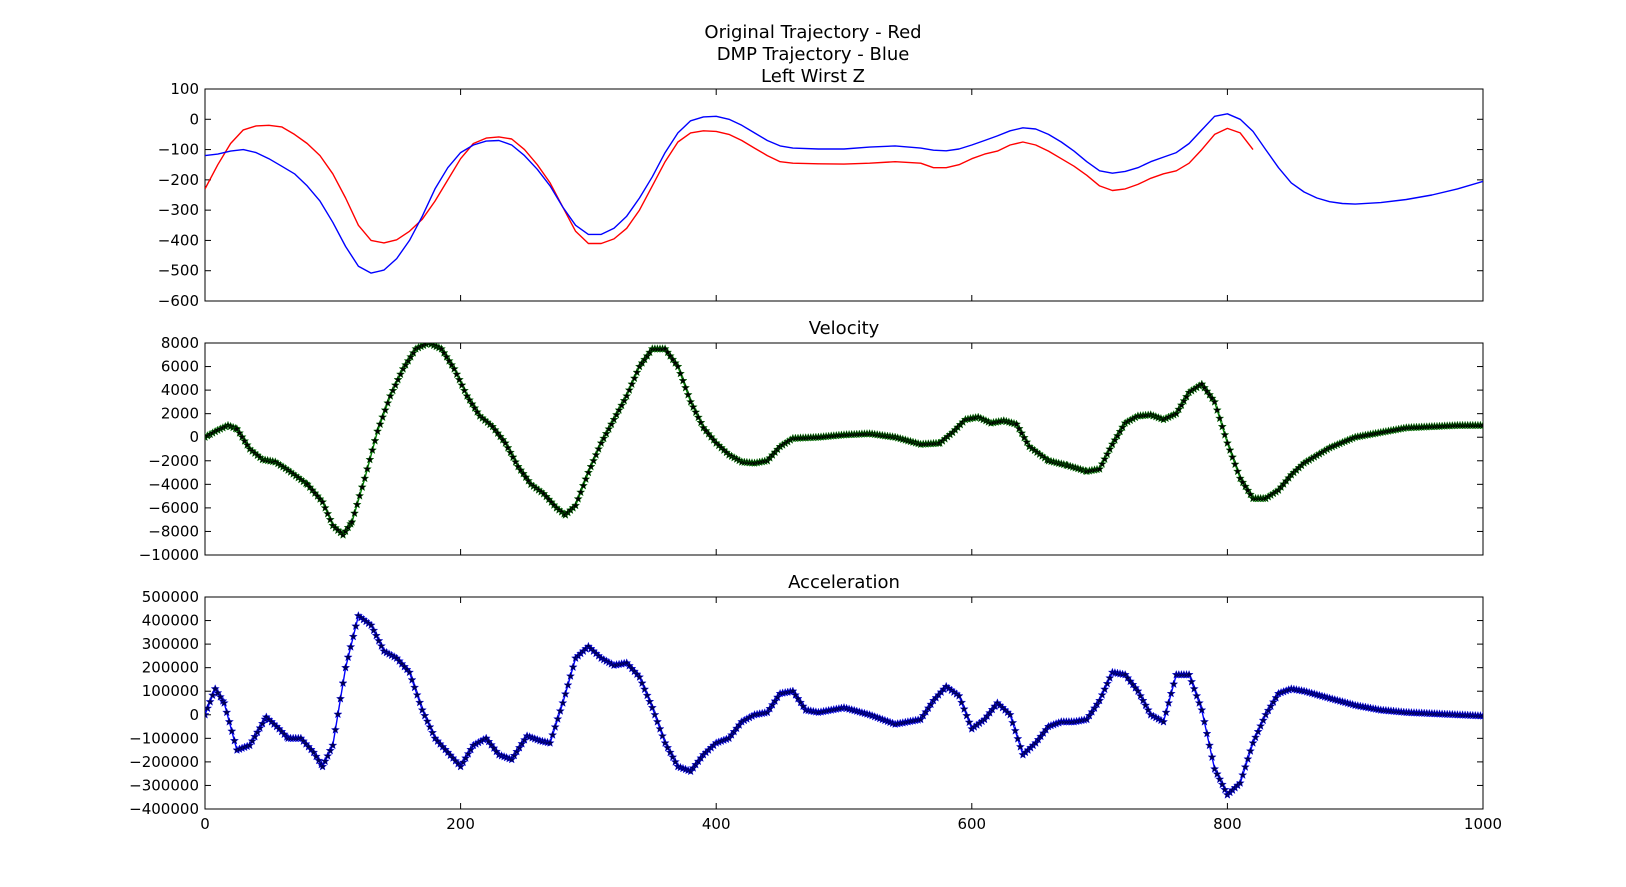  Describe the element at coordinates (184, 89) in the screenshot. I see `y-tick-label: 100` at that location.